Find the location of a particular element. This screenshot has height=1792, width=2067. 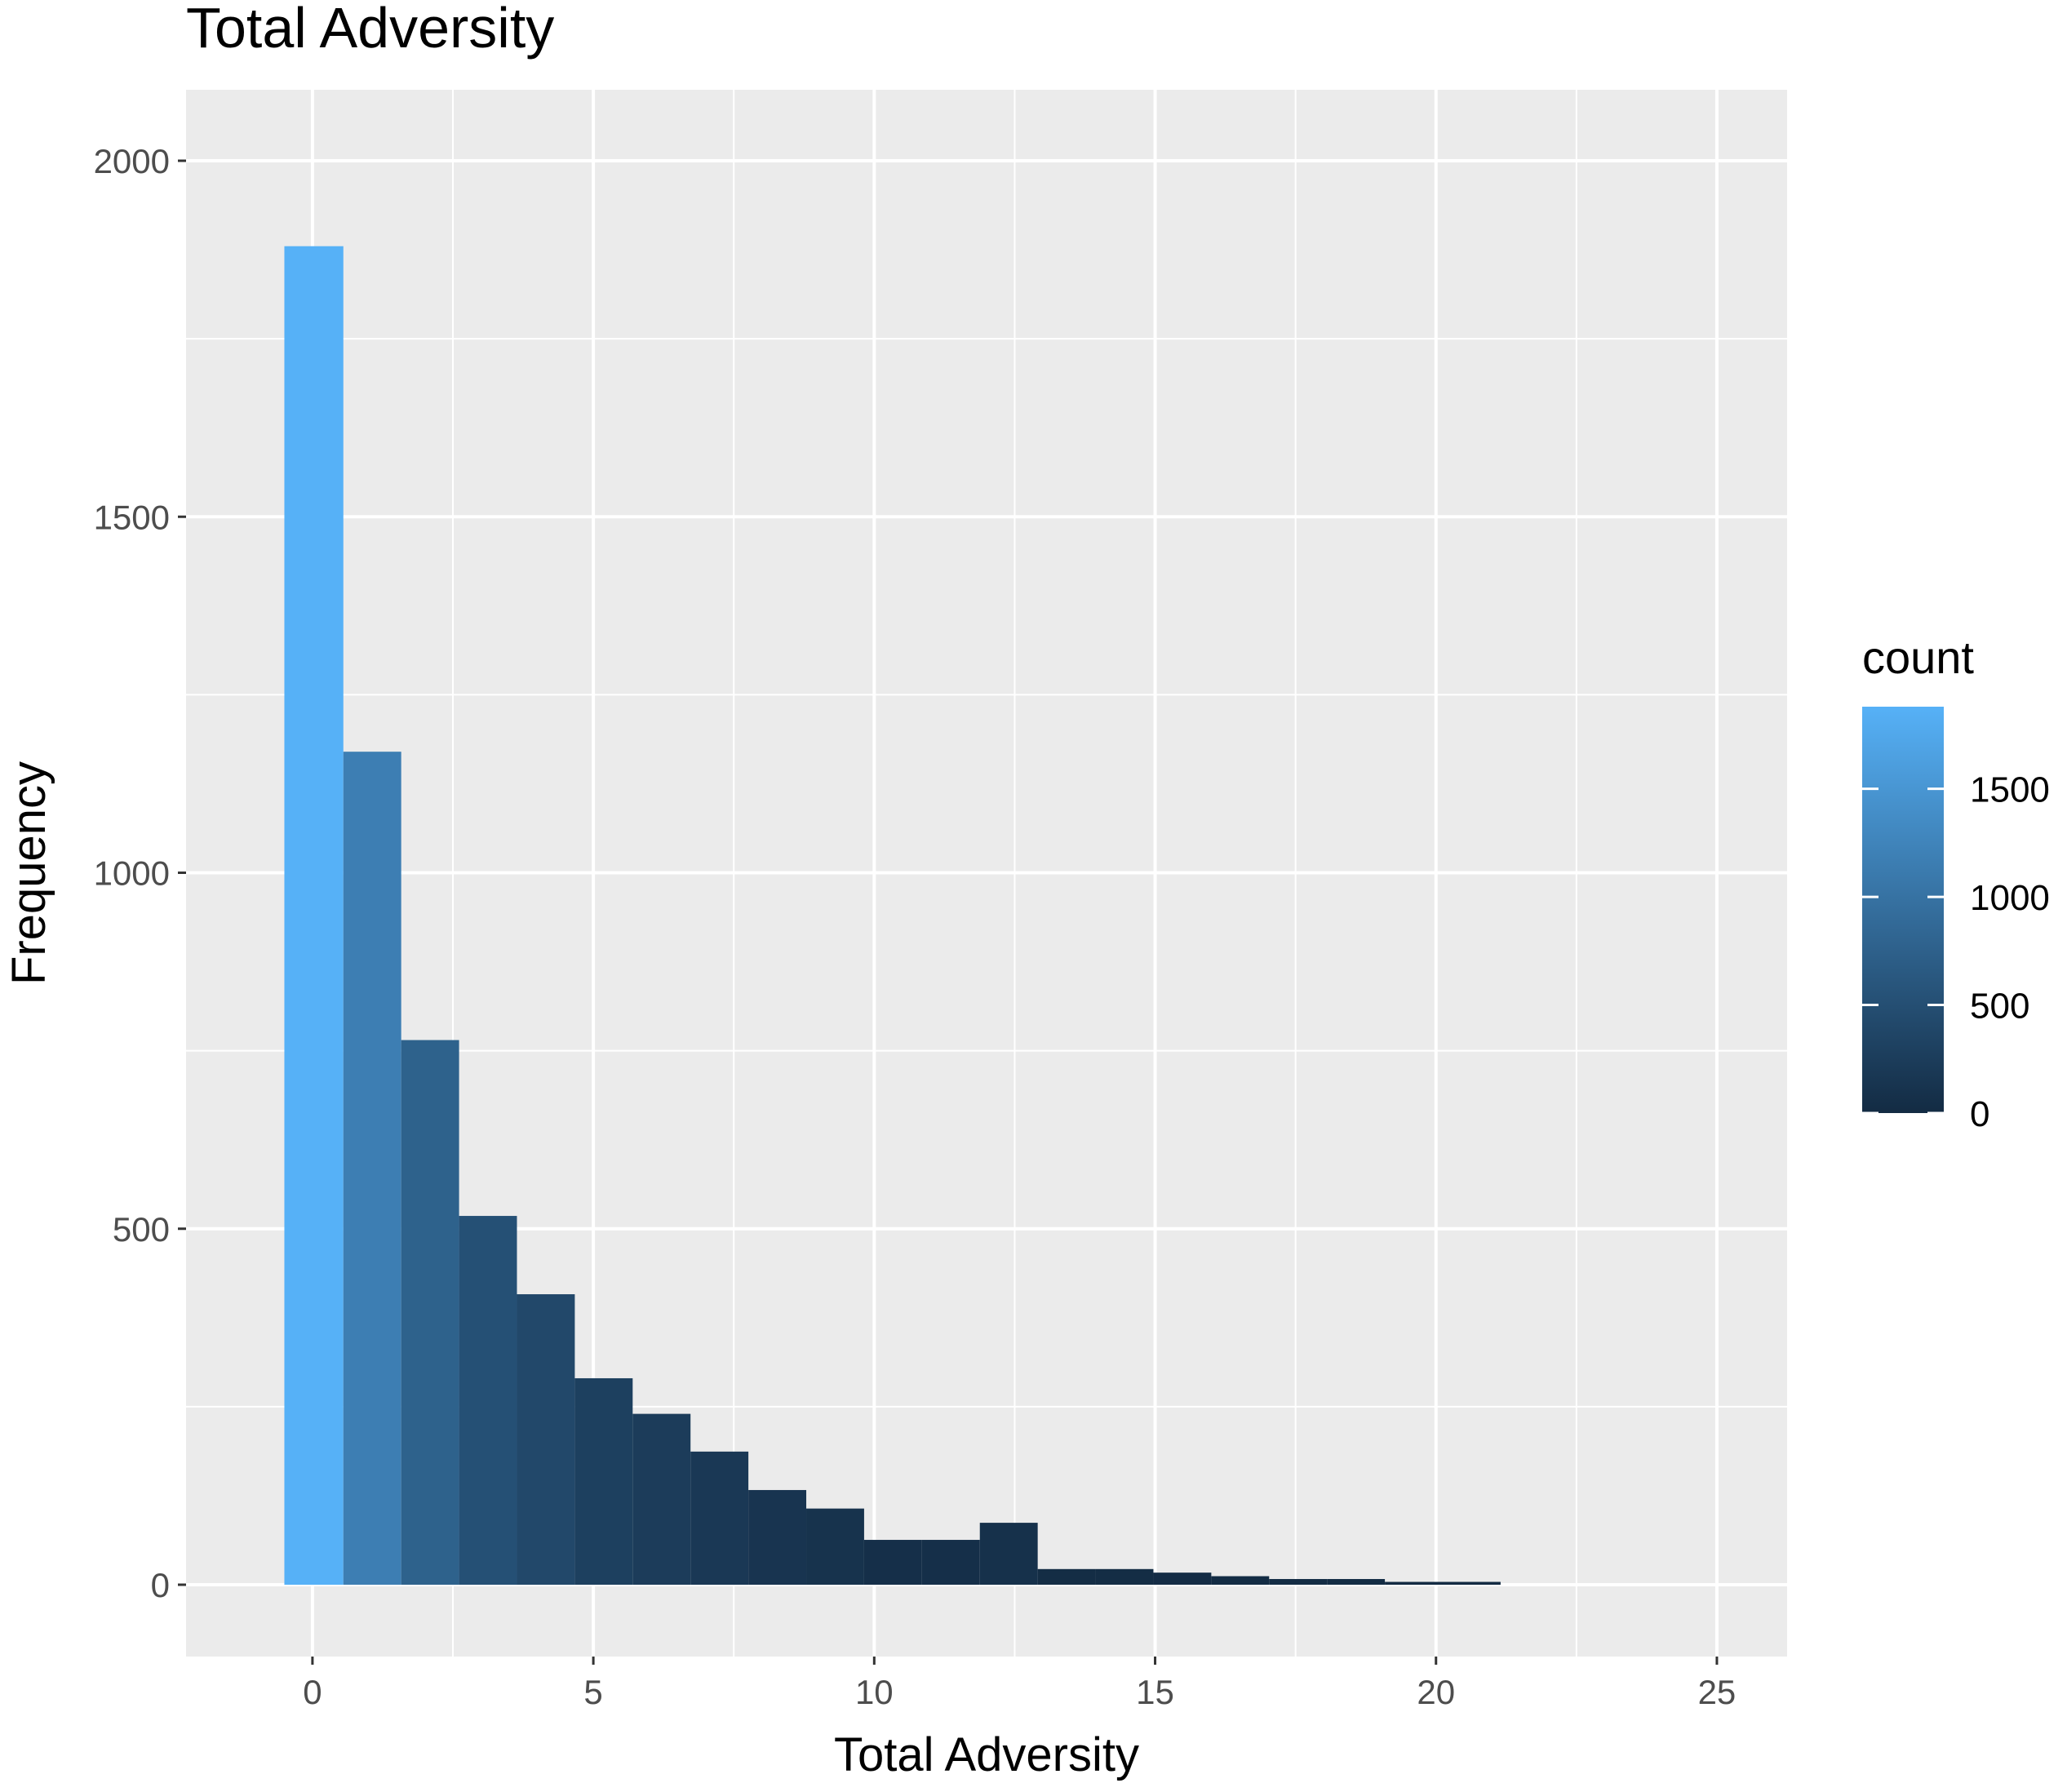

legend-ticks: 0 500 1000 1500 is located at coordinates (1956, 952).